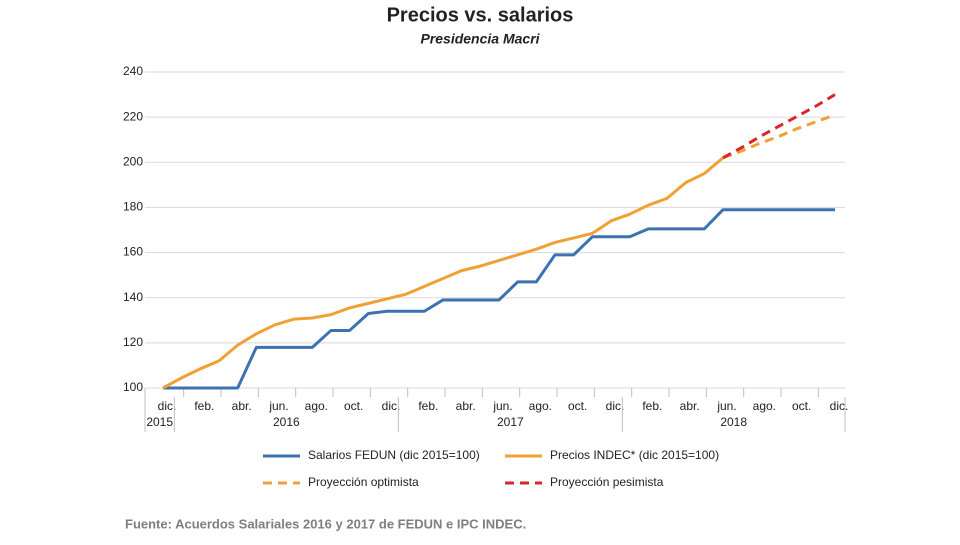  What do you see at coordinates (394, 455) in the screenshot?
I see `legend-label: Salarios FEDUN (dic 2015=100)` at bounding box center [394, 455].